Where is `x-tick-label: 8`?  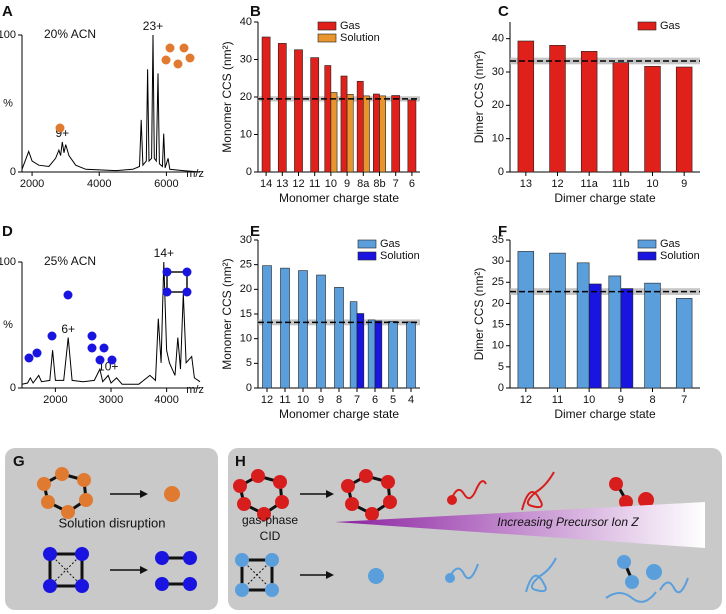
x-tick-label: 8 is located at coordinates (652, 400).